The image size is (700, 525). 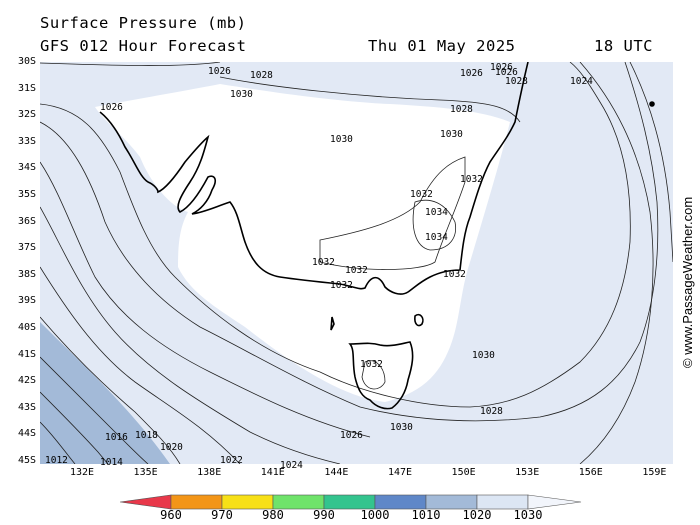 I want to click on latitude-label: 38S, so click(x=26, y=274).